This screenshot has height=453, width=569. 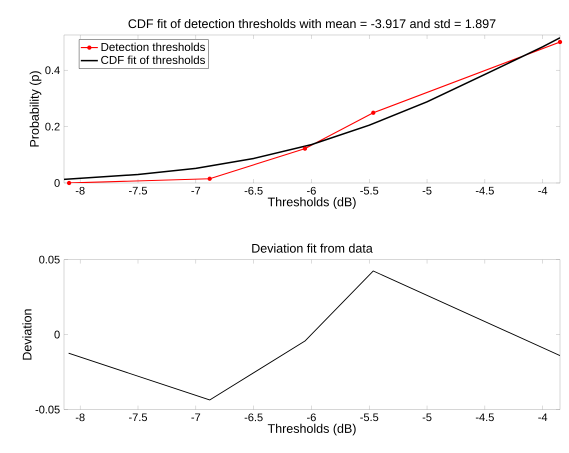 I want to click on chart-title: CDF fit of detection thresholds with mean = -3.917 and std = 1.897, so click(x=312, y=23).